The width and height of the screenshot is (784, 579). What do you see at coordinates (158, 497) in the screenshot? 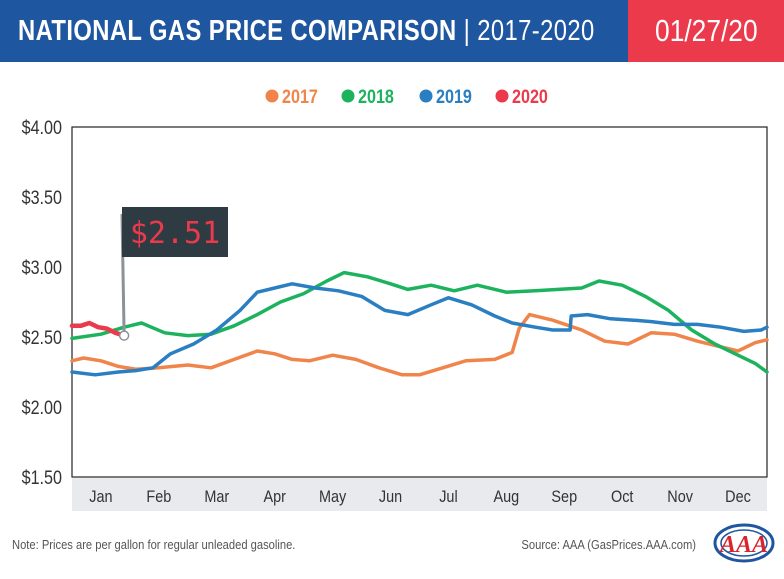
I see `x-tick-label: Feb` at bounding box center [158, 497].